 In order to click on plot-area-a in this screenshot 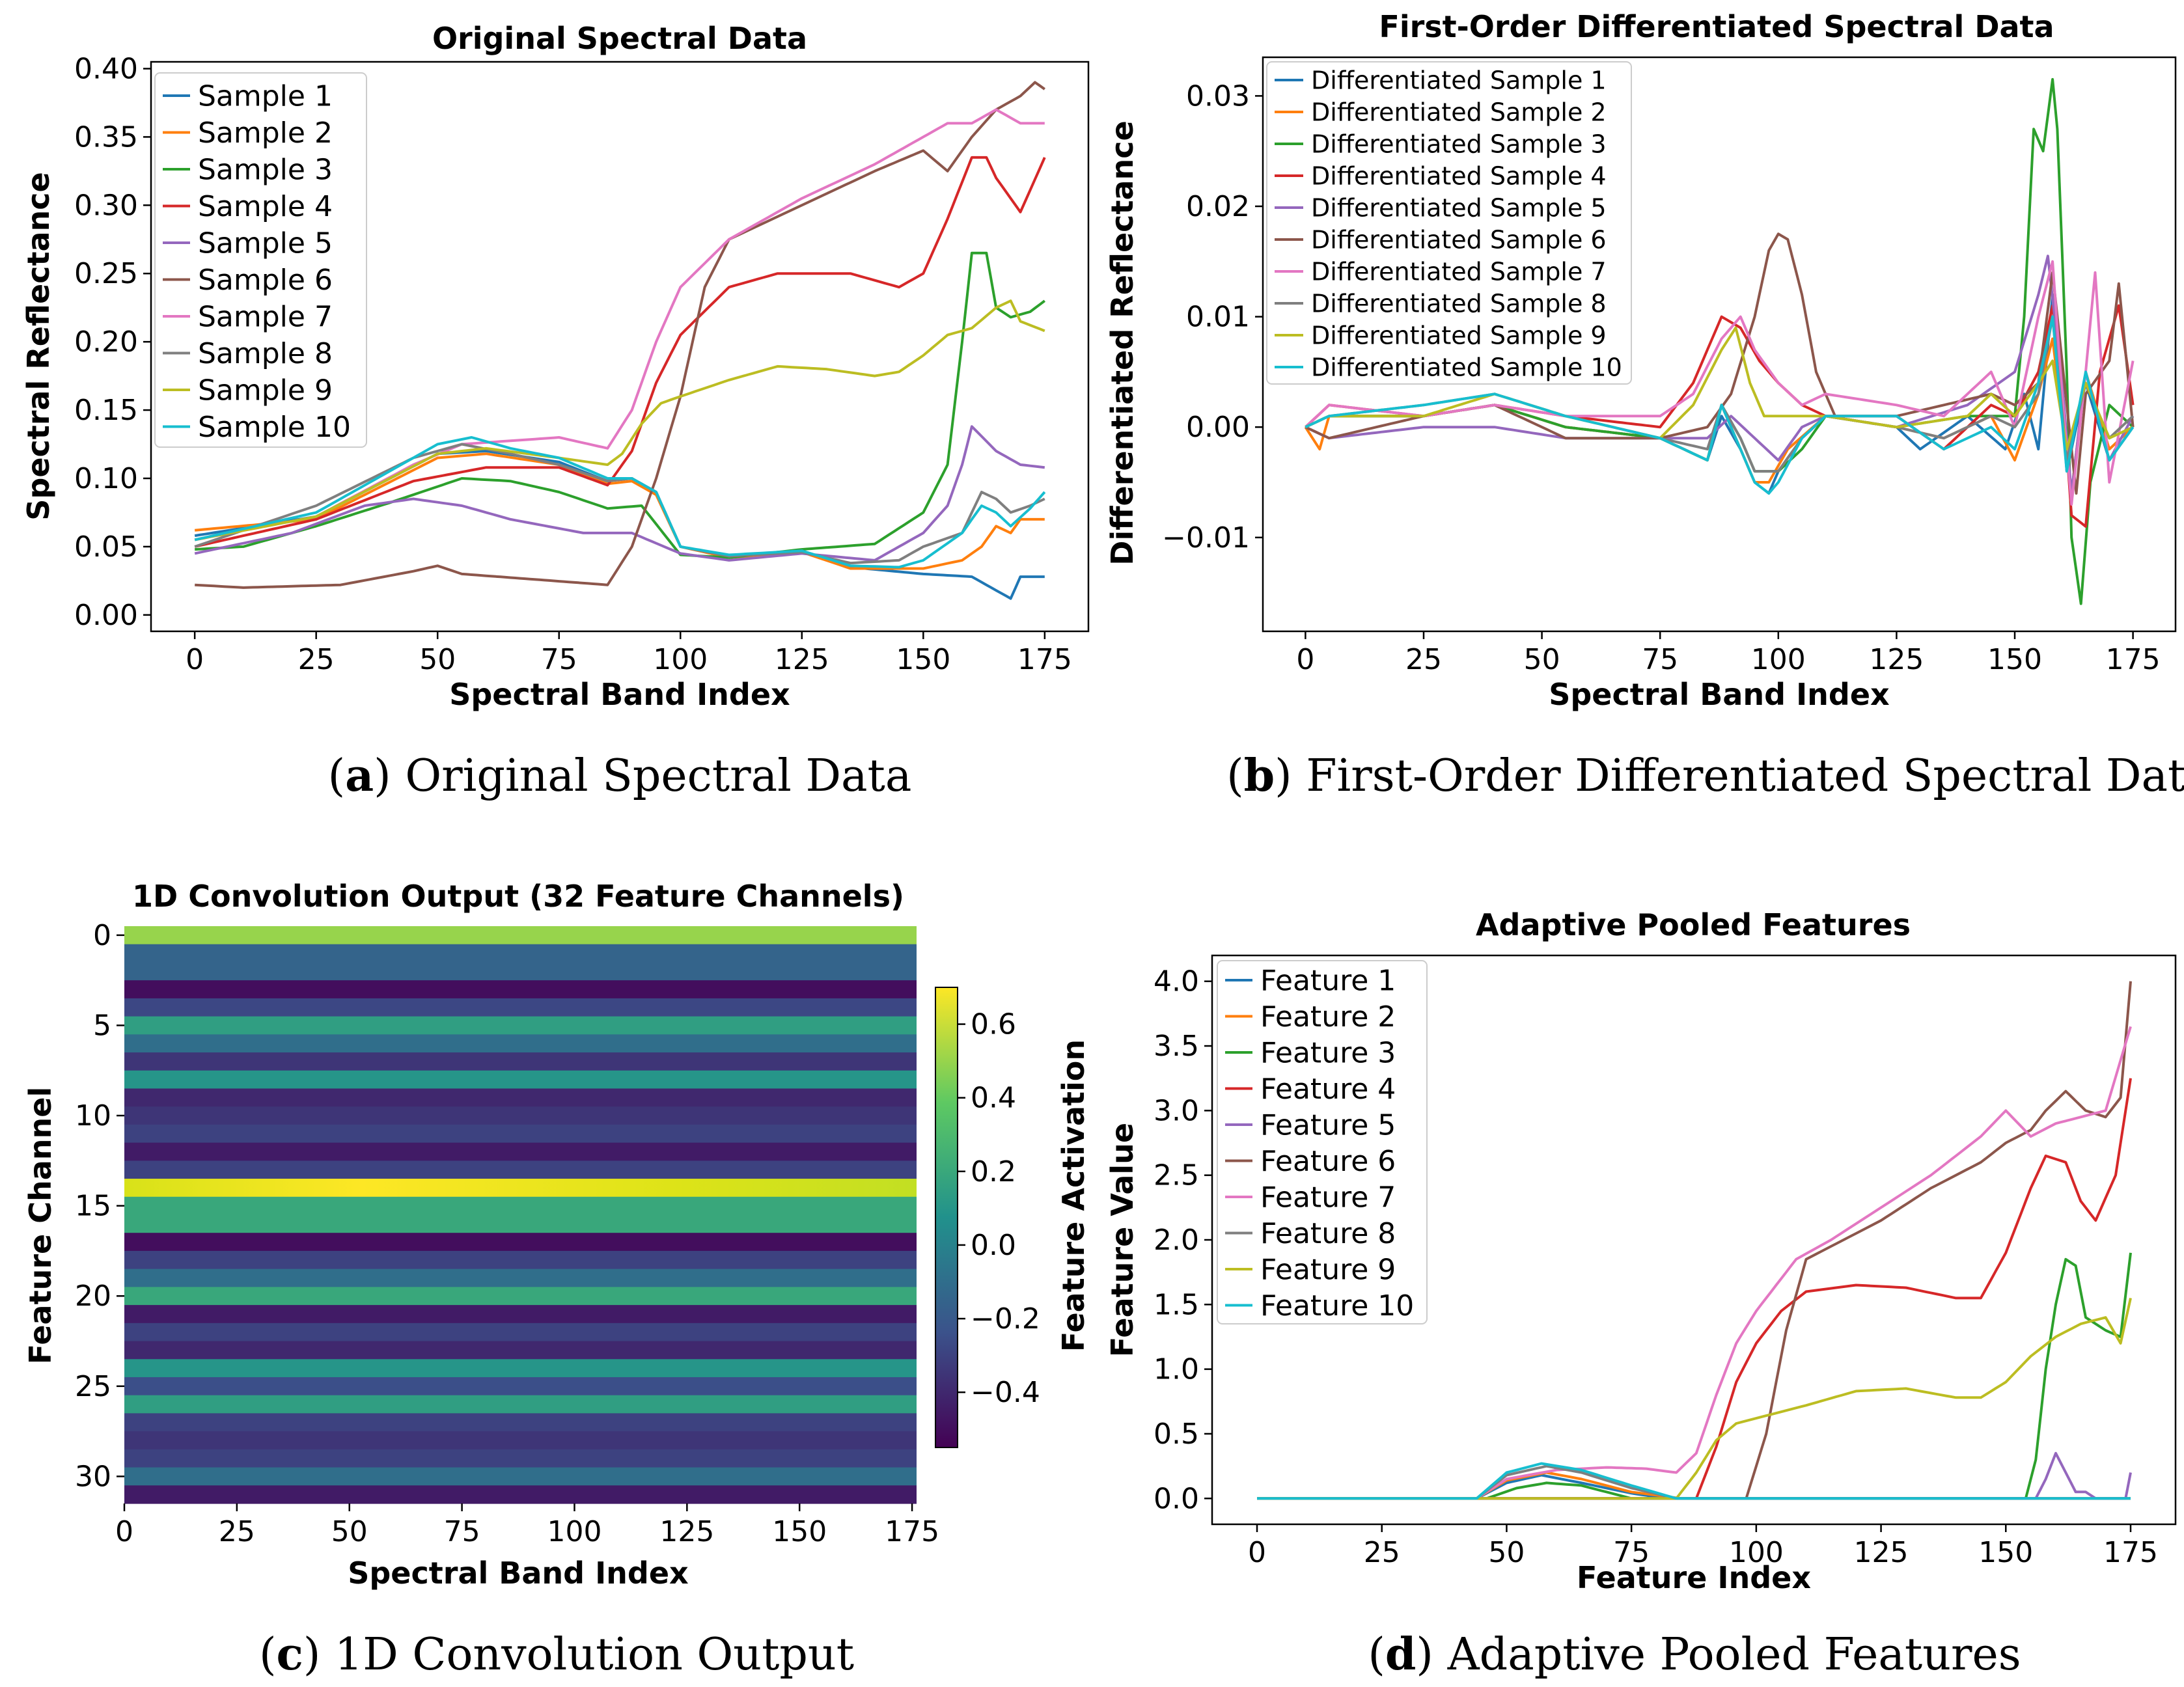, I will do `click(620, 340)`.